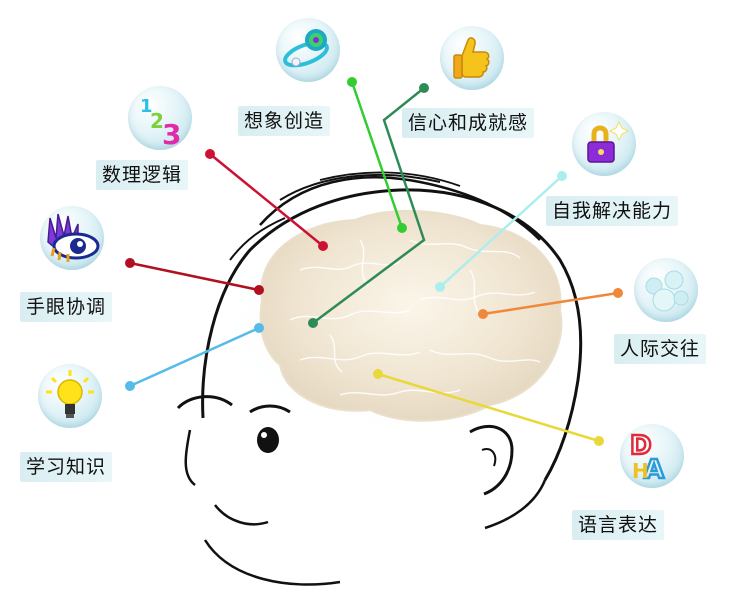 Image resolution: width=744 pixels, height=602 pixels. Describe the element at coordinates (472, 58) in the screenshot. I see `thumbs-up-icon` at that location.